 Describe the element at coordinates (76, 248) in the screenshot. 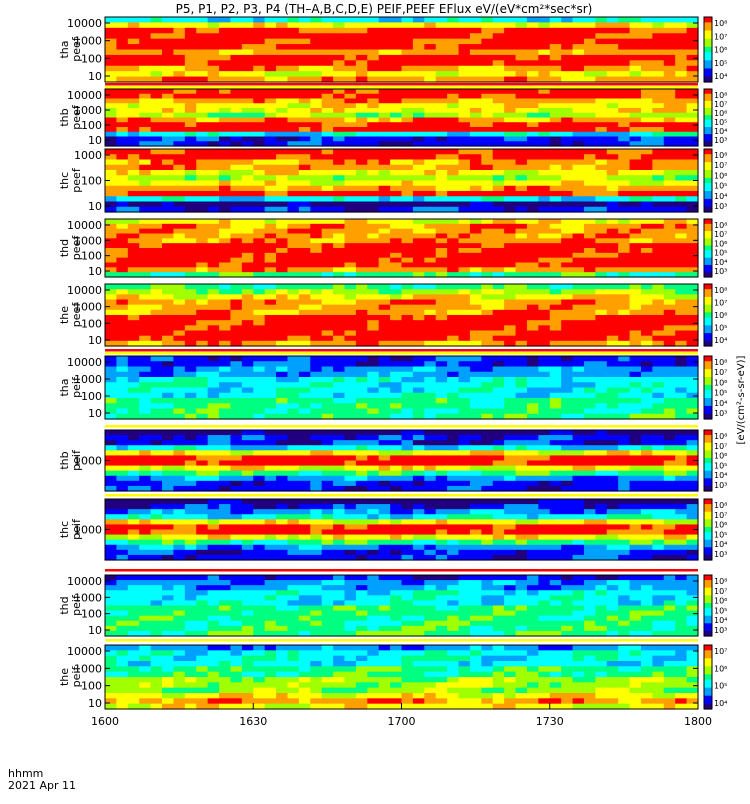

I see `panel-label-product: peef` at that location.